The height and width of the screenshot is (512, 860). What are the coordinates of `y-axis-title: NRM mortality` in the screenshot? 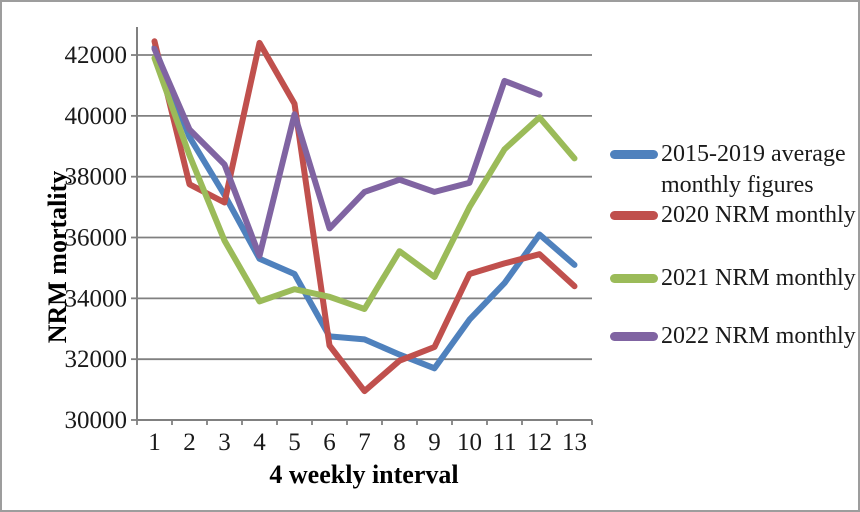 It's located at (57, 257).